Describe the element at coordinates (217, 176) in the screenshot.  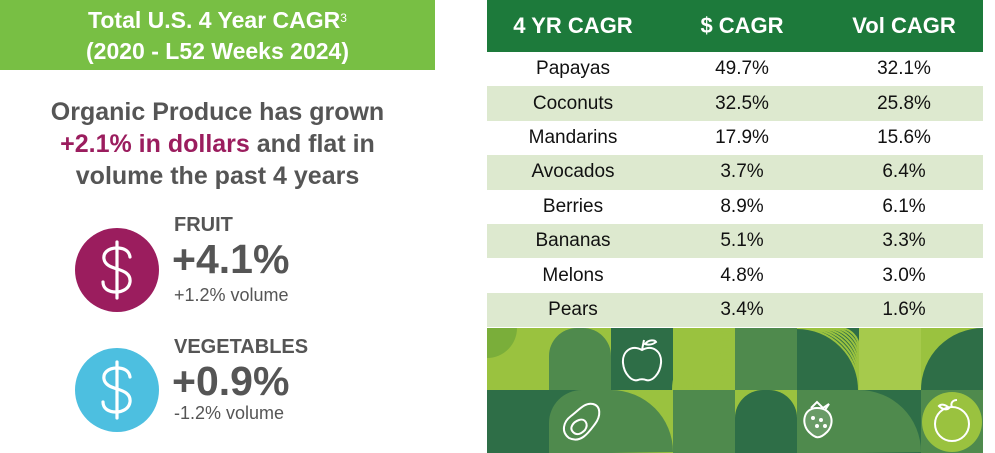
I see `headline-line-3: volume the past 4 years` at that location.